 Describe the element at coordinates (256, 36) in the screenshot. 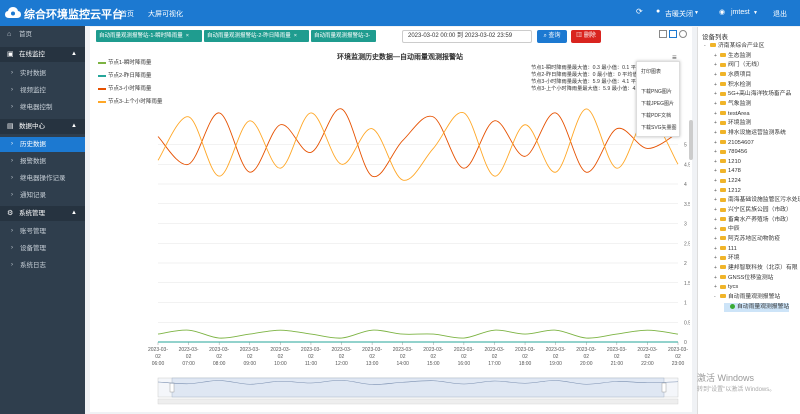

I see `tag-station-2: 自动雨量观测报警站-2-昨日降雨量 ×` at that location.